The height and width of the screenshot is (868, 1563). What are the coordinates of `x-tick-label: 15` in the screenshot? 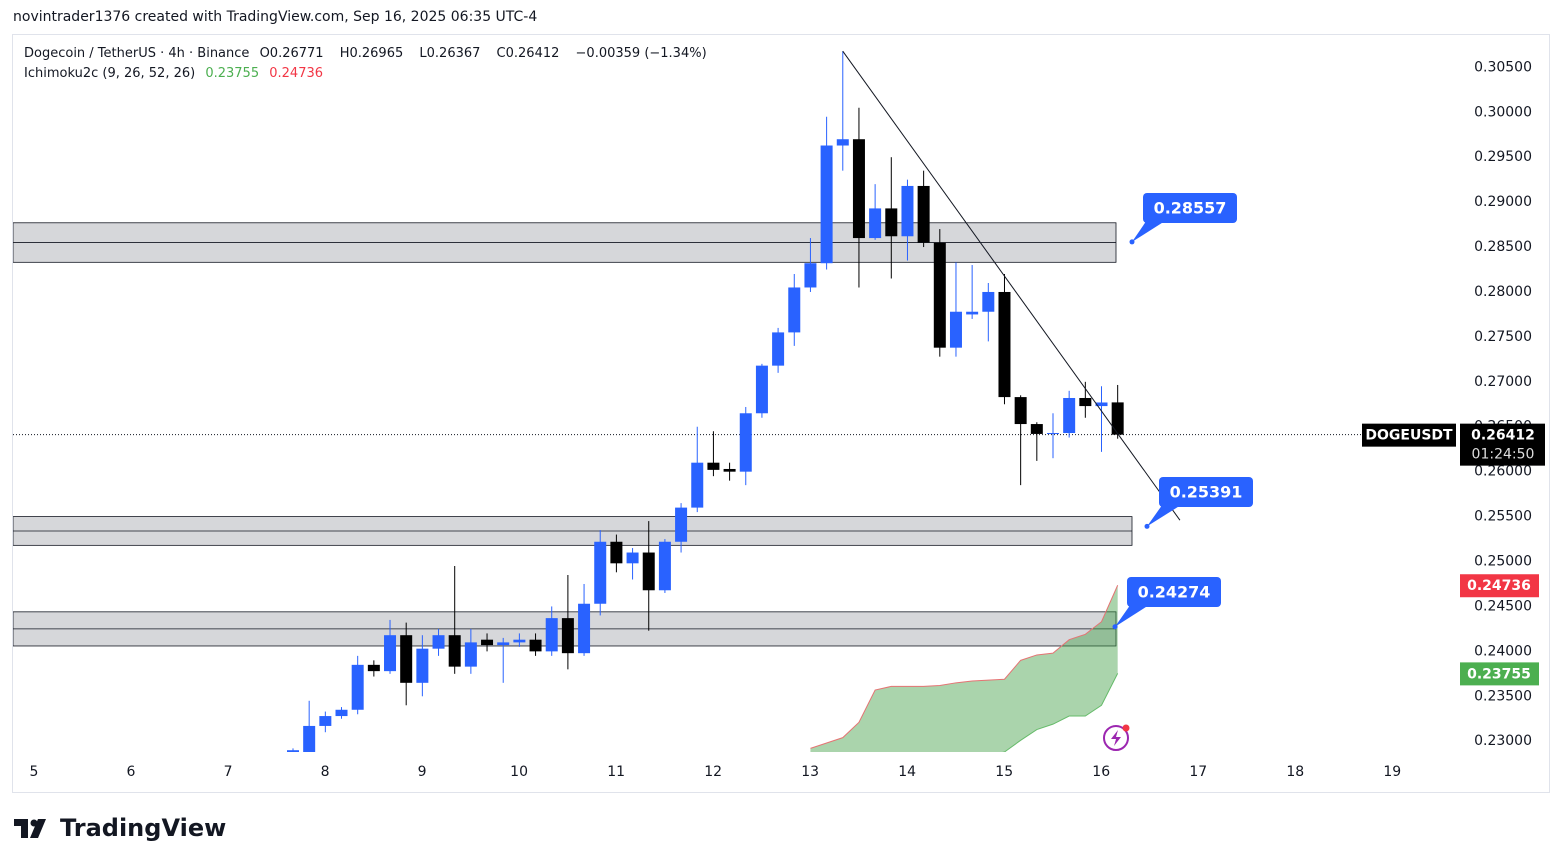 It's located at (1004, 772).